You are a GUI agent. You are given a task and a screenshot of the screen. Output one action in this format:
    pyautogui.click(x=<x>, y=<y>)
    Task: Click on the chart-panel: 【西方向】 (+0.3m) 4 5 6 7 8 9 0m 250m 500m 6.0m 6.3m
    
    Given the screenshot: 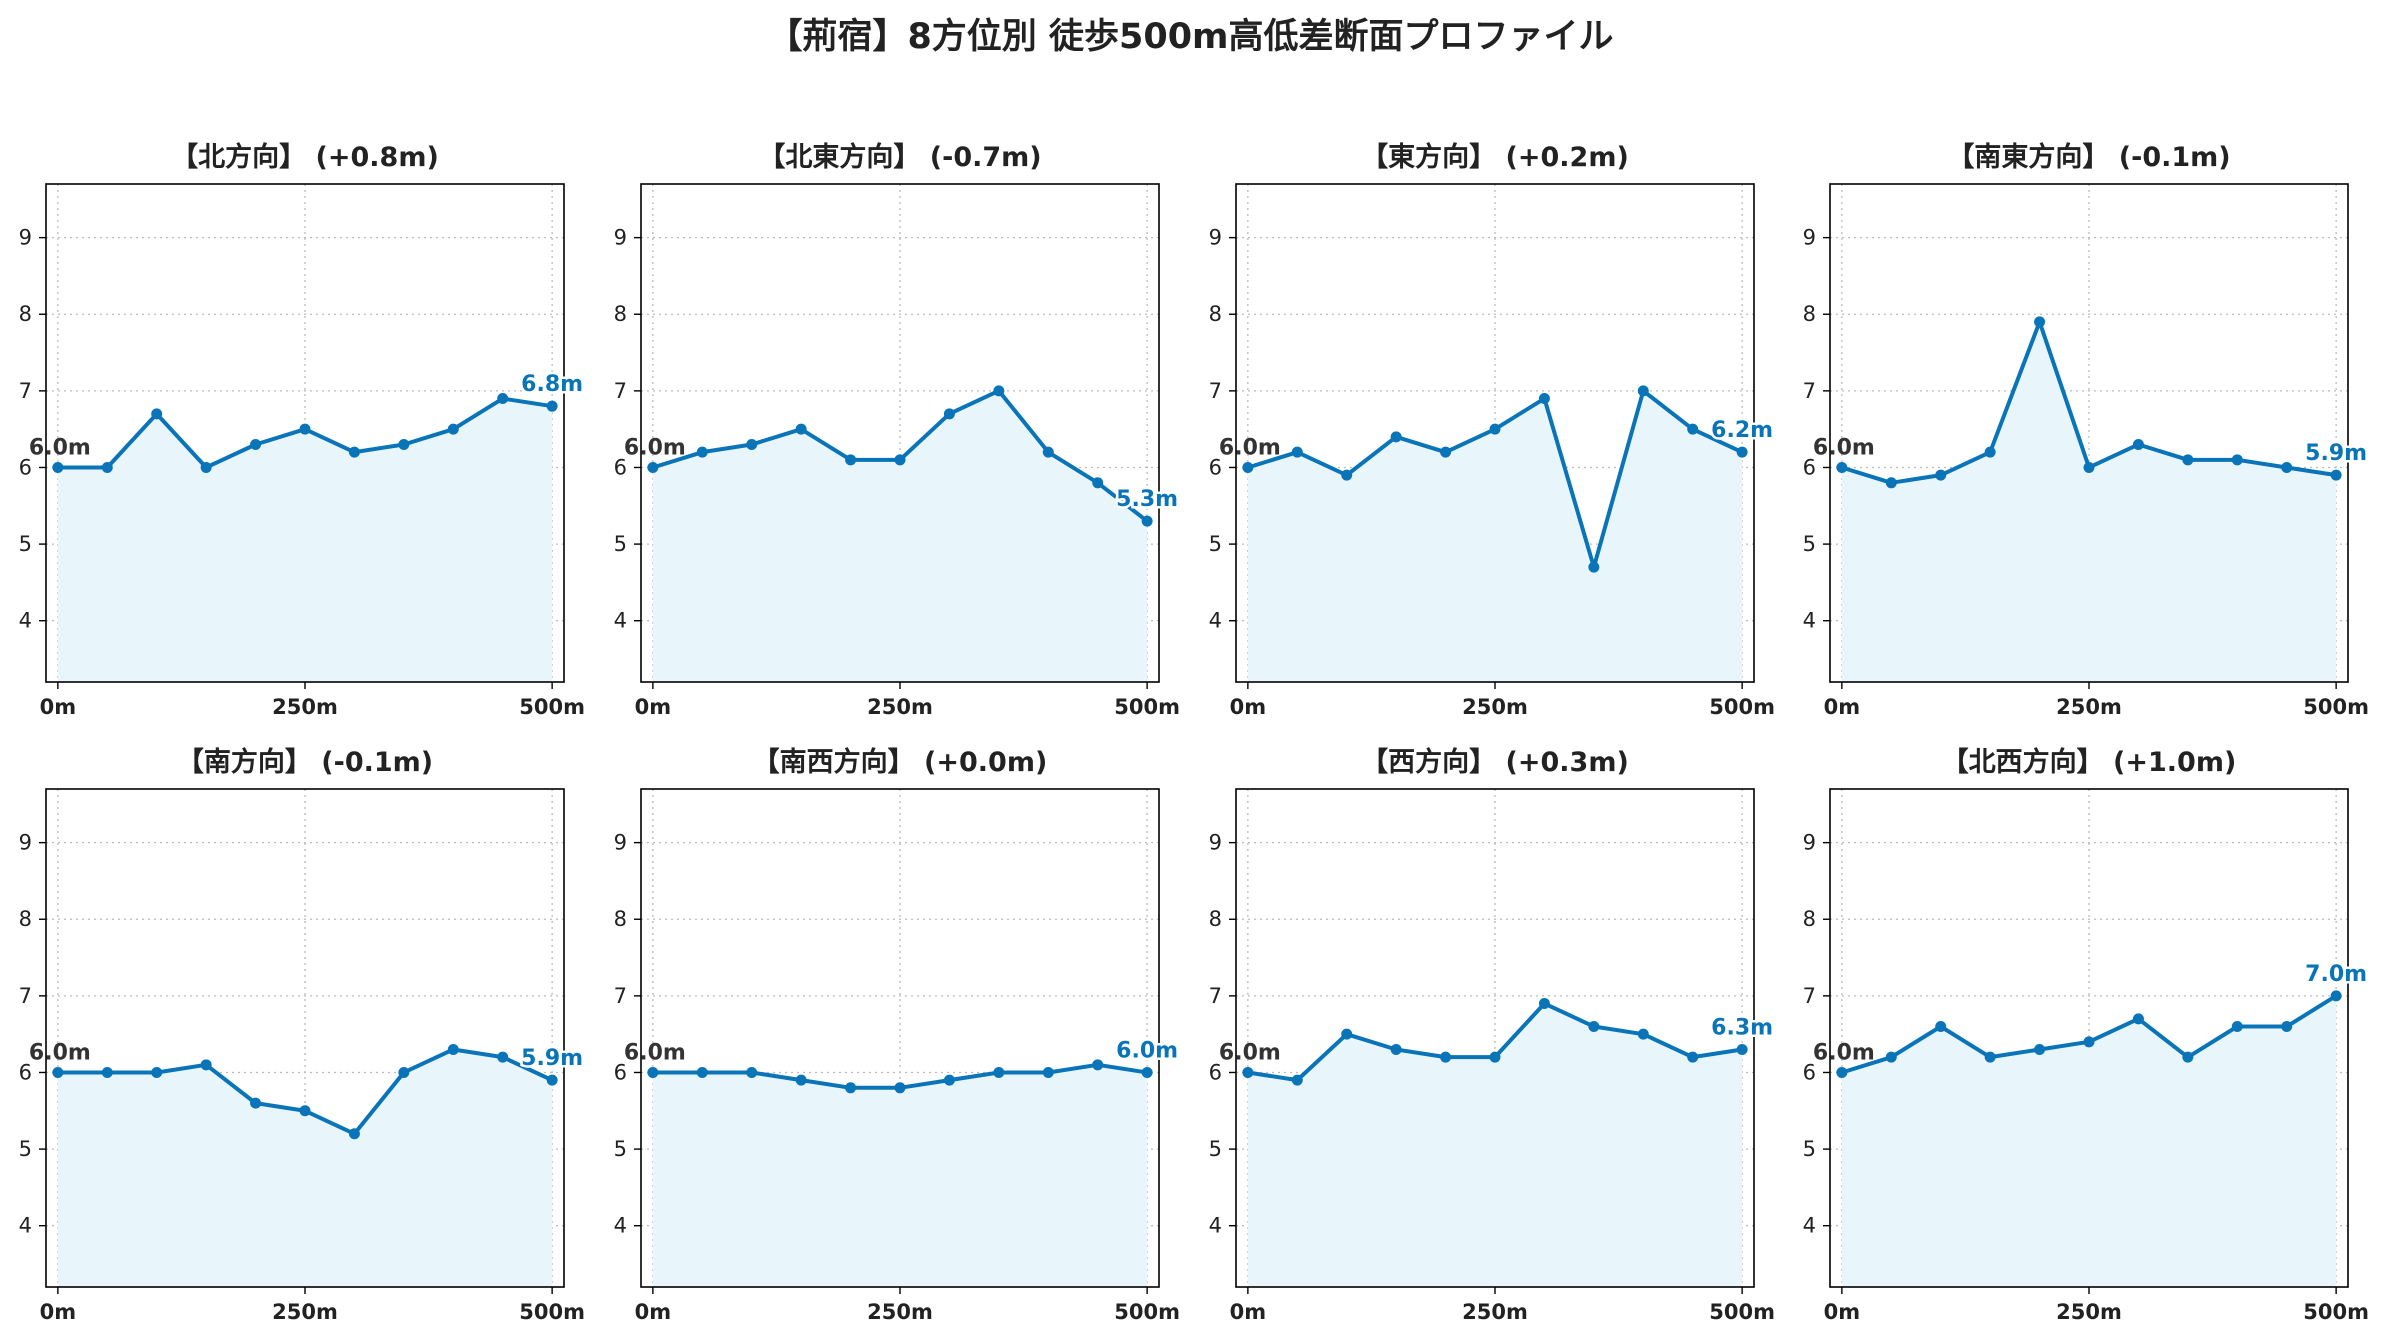 What is the action you would take?
    pyautogui.click(x=1492, y=1035)
    